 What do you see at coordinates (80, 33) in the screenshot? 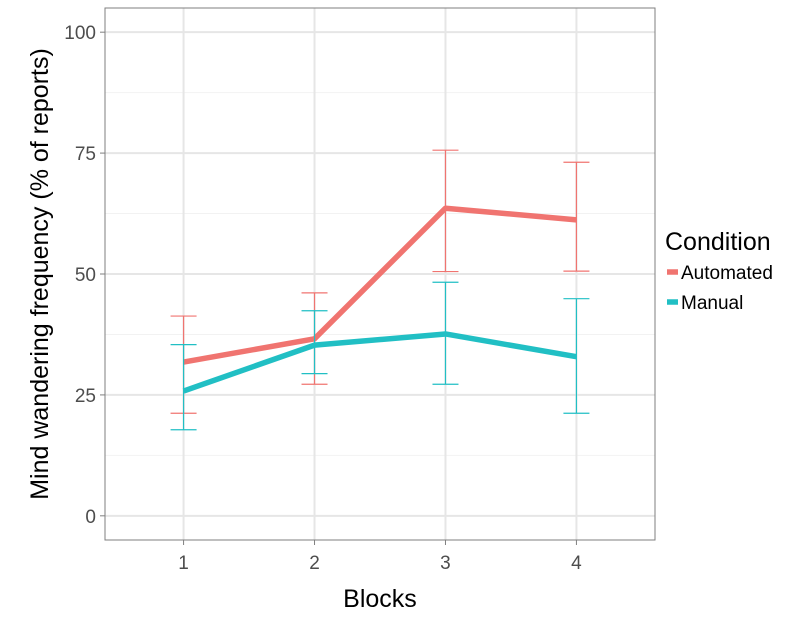
I see `y-tick-label: 100` at bounding box center [80, 33].